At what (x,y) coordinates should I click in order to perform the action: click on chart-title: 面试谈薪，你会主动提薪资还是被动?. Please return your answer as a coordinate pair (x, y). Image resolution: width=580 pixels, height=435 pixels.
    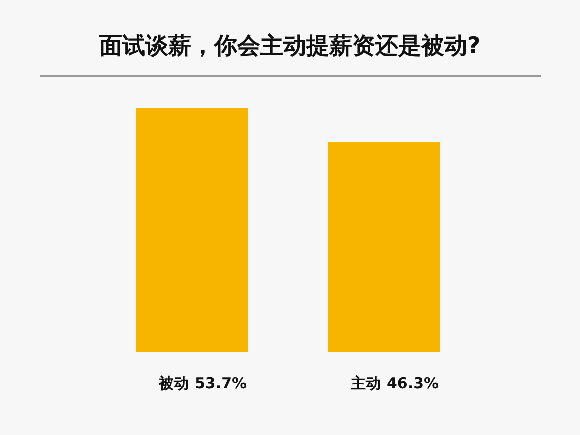
    Looking at the image, I should click on (289, 46).